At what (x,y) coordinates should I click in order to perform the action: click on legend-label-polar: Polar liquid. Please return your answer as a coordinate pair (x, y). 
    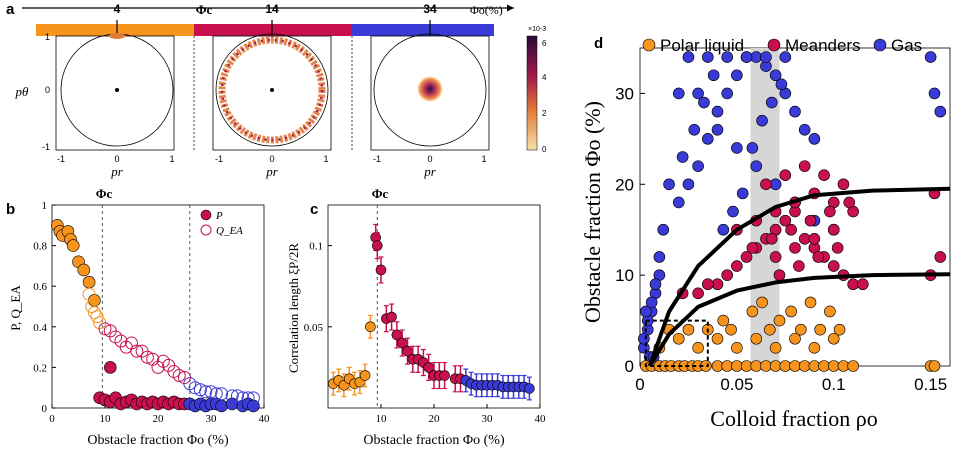
    Looking at the image, I should click on (702, 45).